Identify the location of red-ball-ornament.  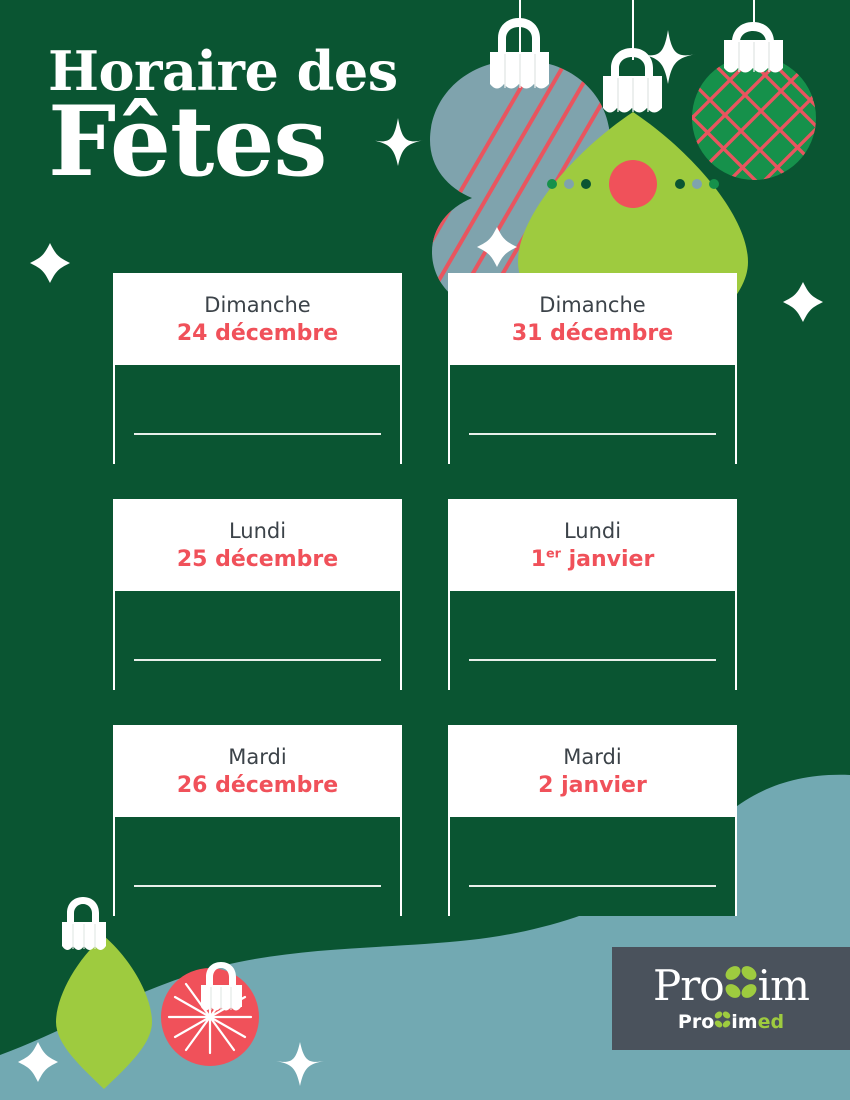
(210, 1014).